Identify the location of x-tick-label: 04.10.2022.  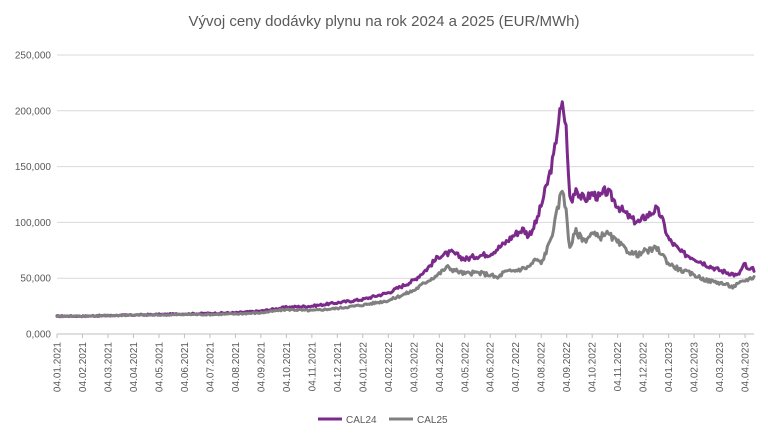
(593, 367).